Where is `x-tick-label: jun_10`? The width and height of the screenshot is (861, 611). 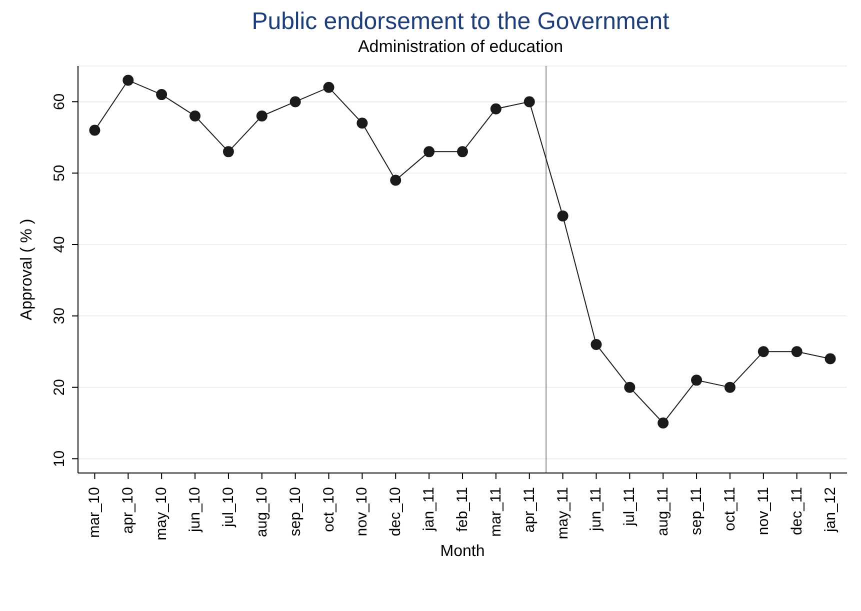
x-tick-label: jun_10 is located at coordinates (195, 510).